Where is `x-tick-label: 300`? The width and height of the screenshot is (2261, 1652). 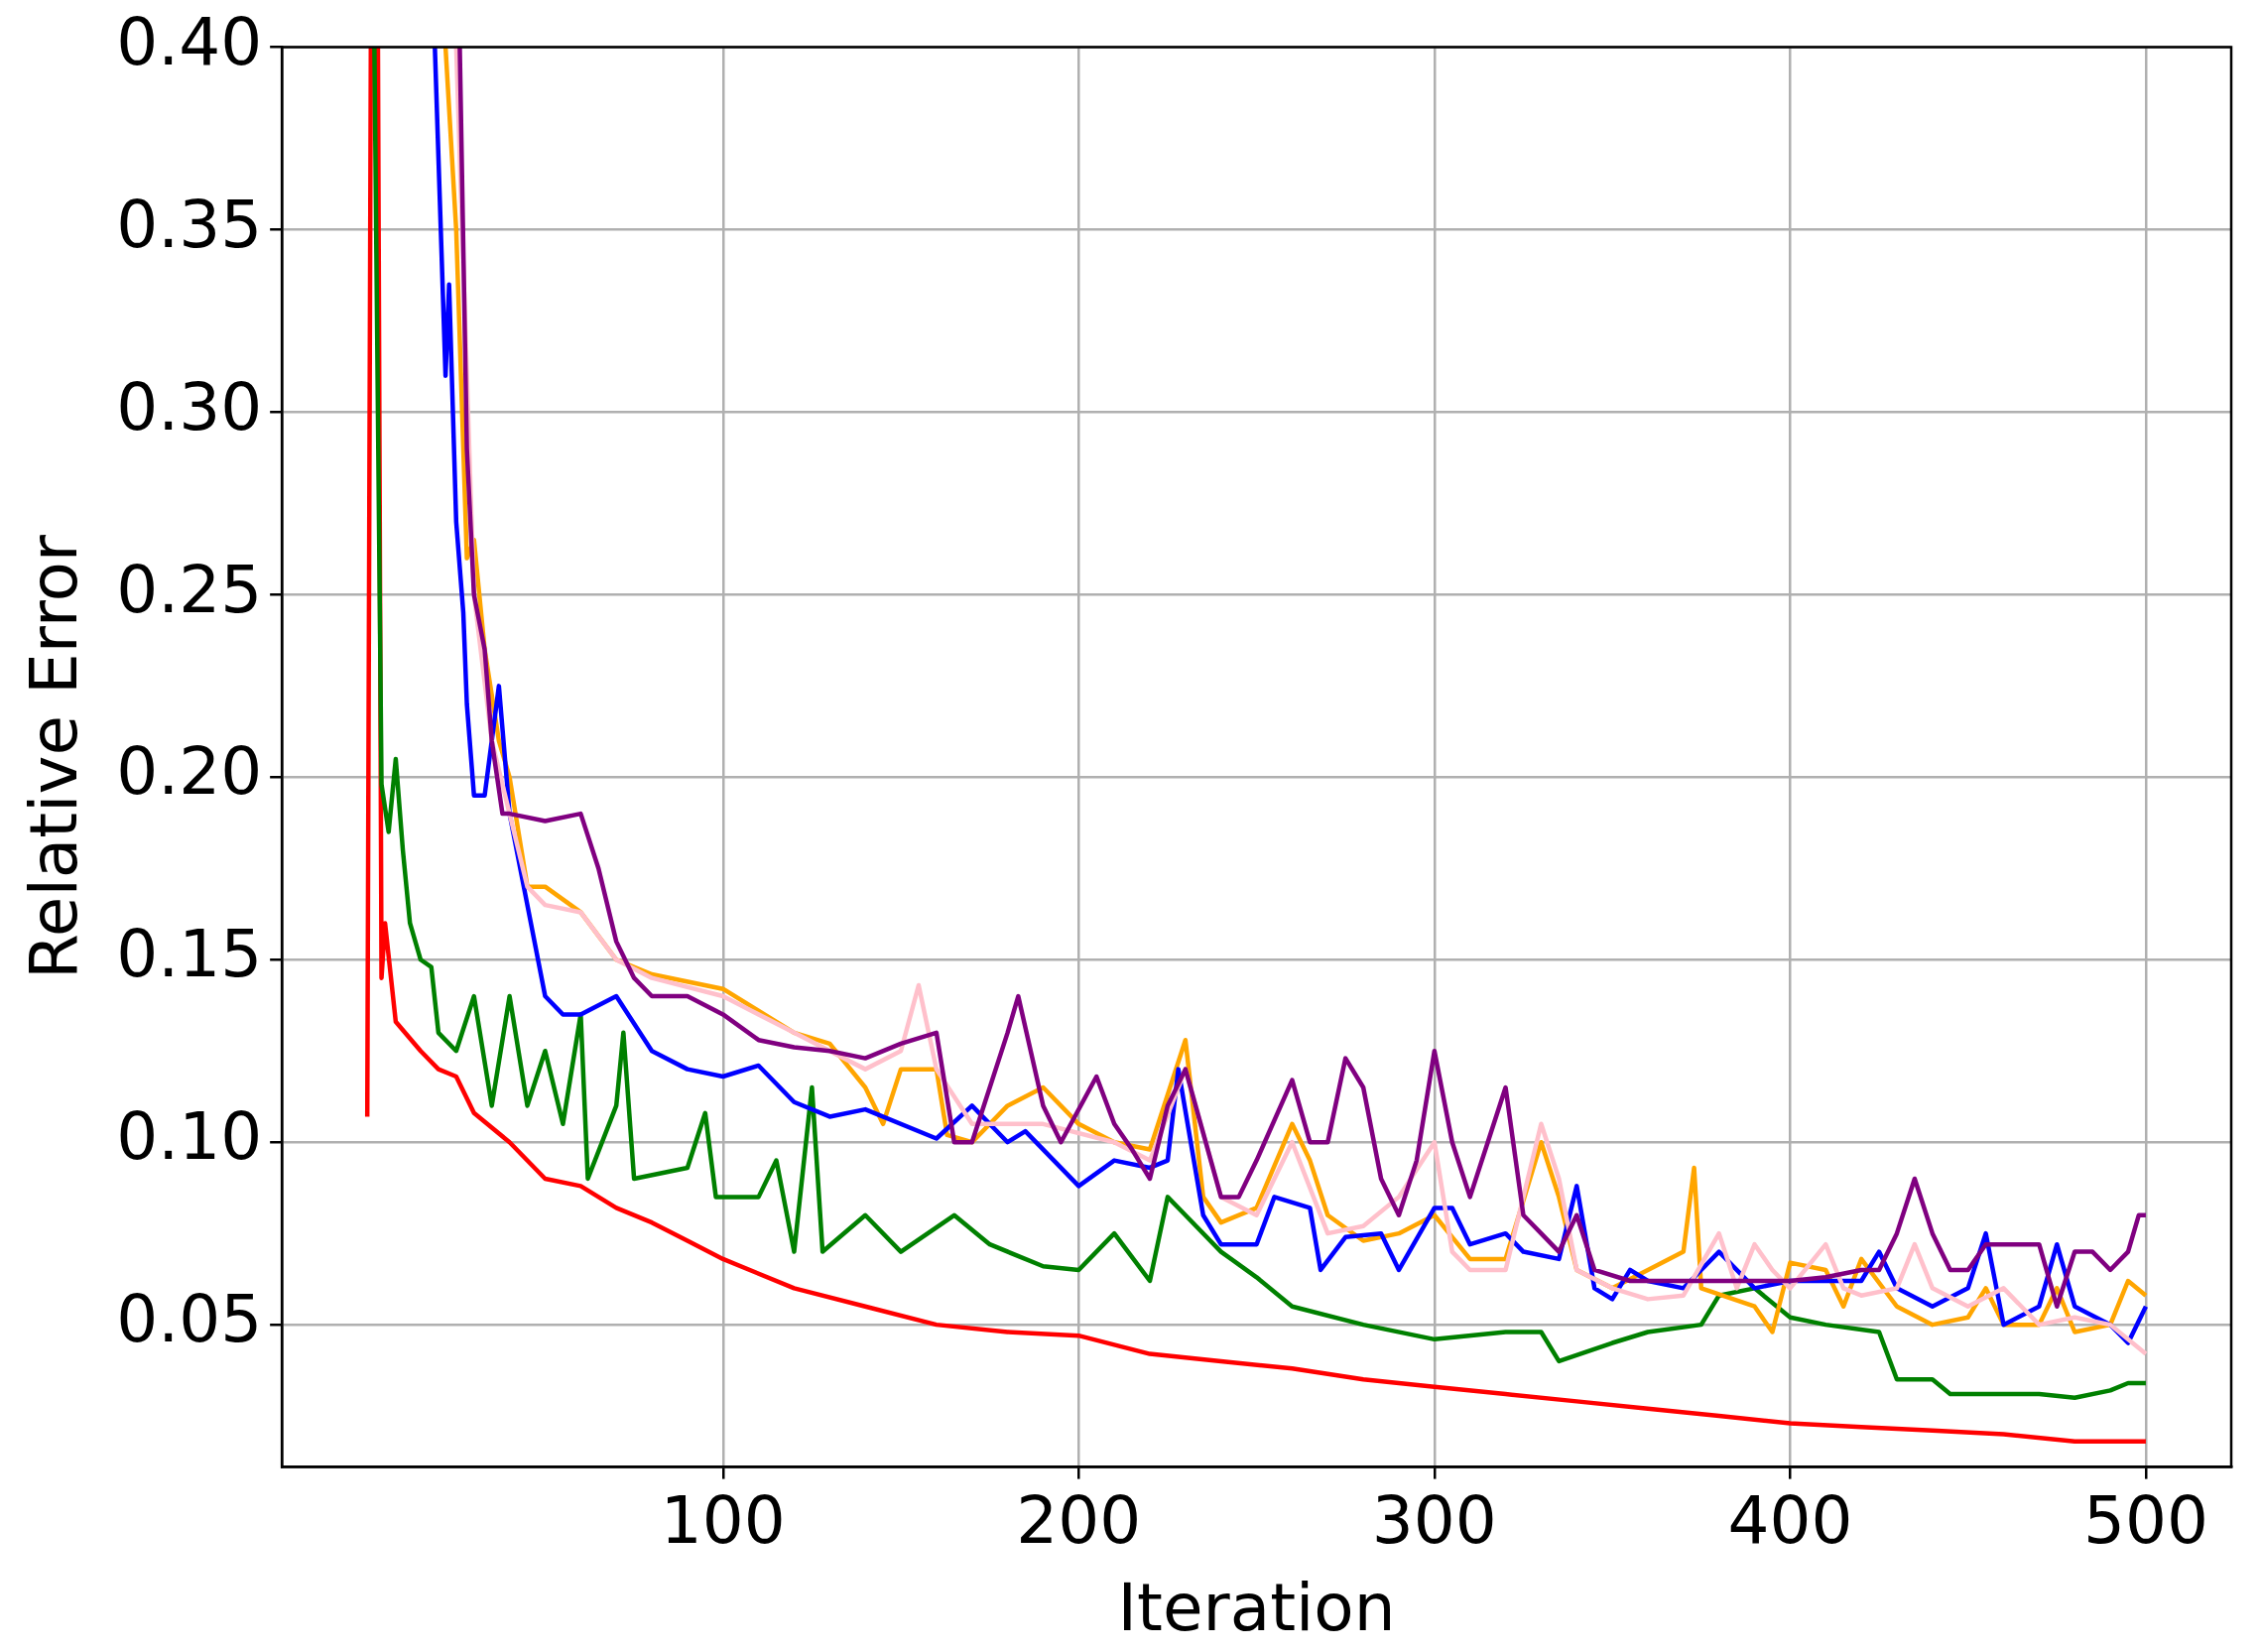 x-tick-label: 300 is located at coordinates (1434, 1521).